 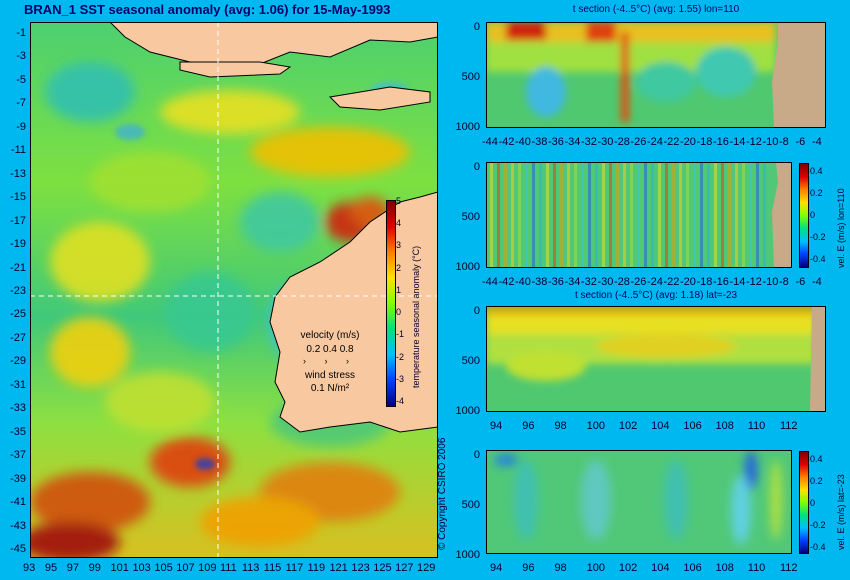 I want to click on velocity-arrows-icon: › › ›, so click(x=330, y=361).